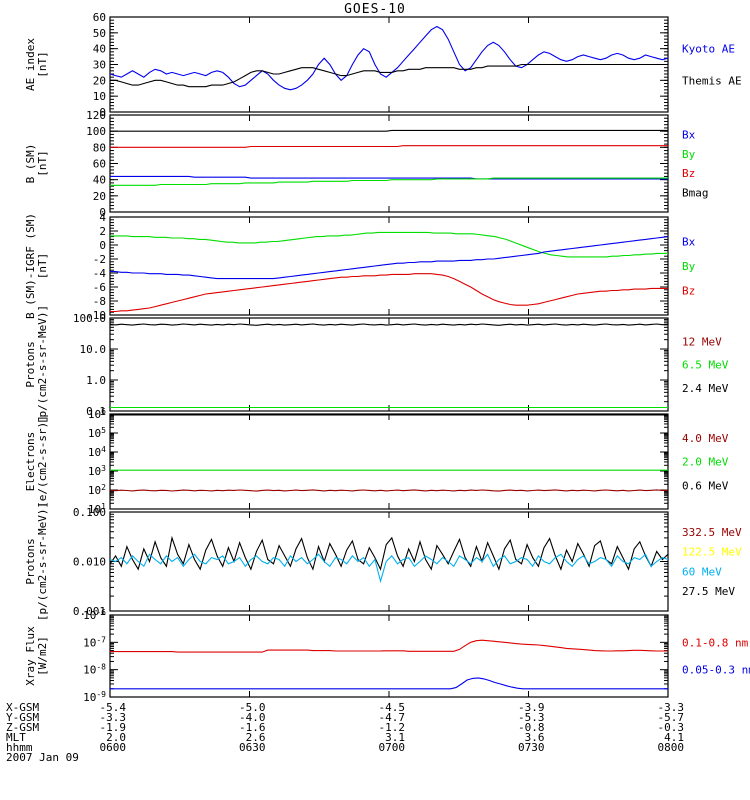 The image size is (750, 800). What do you see at coordinates (30, 64) in the screenshot?
I see `y-axis-label: AE index` at bounding box center [30, 64].